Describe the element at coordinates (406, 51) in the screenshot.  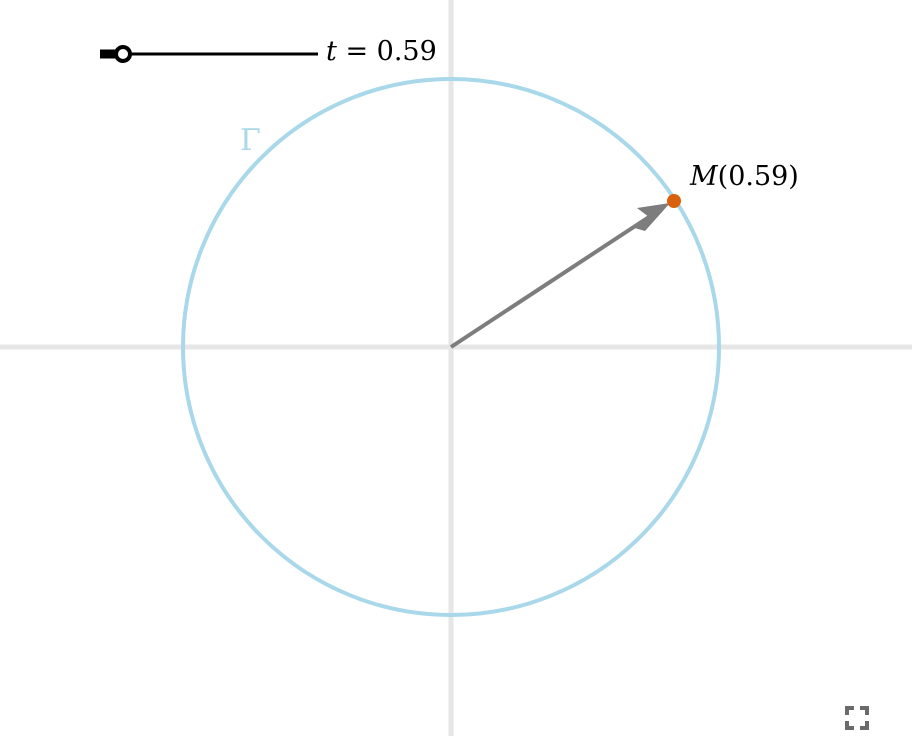
I see `slider-current-value: 0.59` at that location.